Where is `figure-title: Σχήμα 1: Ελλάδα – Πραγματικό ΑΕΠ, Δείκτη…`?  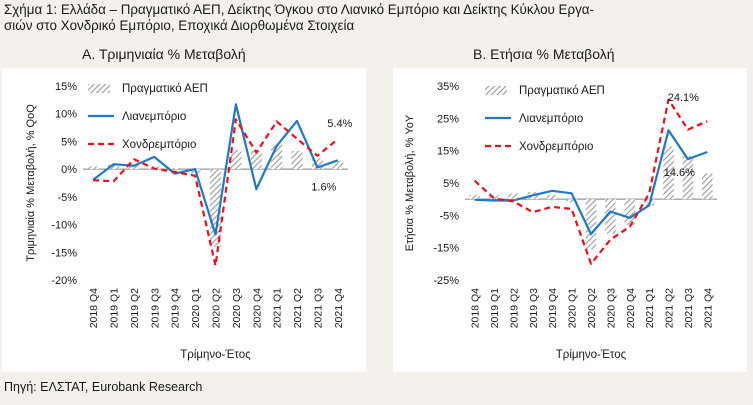 figure-title: Σχήμα 1: Ελλάδα – Πραγματικό ΑΕΠ, Δείκτη… is located at coordinates (376, 18).